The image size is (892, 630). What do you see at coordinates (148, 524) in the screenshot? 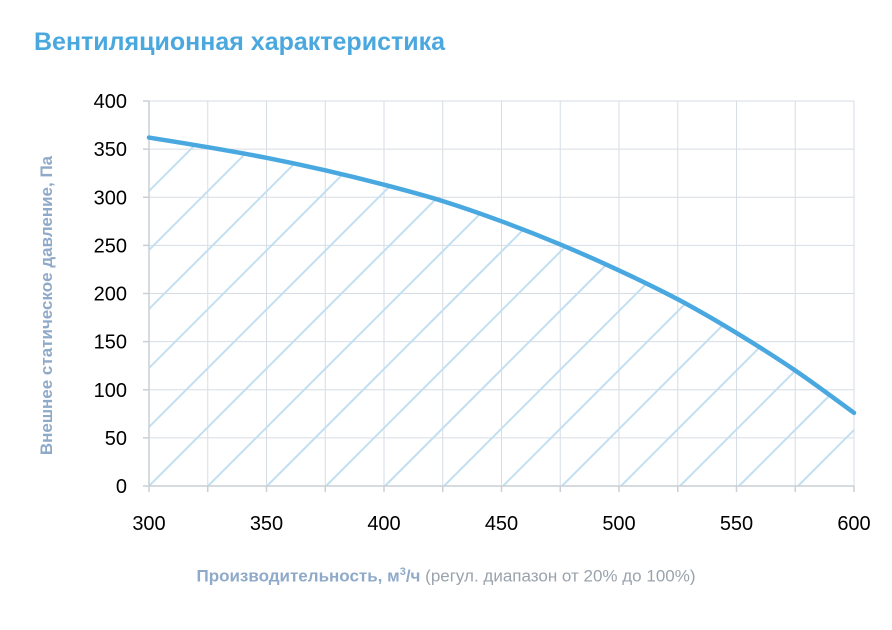
I see `x-tick-label: 300` at bounding box center [148, 524].